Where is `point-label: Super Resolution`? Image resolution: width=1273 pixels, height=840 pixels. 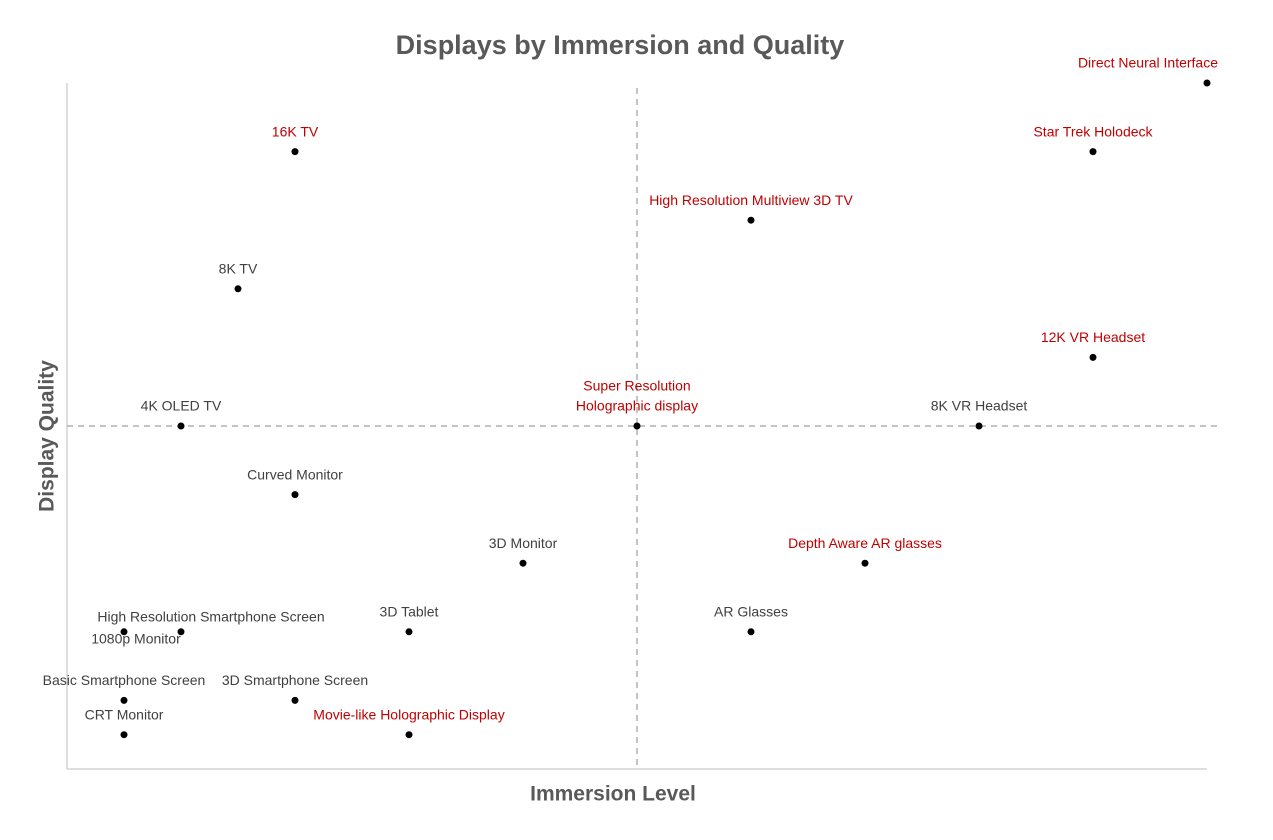
point-label: Super Resolution is located at coordinates (636, 386).